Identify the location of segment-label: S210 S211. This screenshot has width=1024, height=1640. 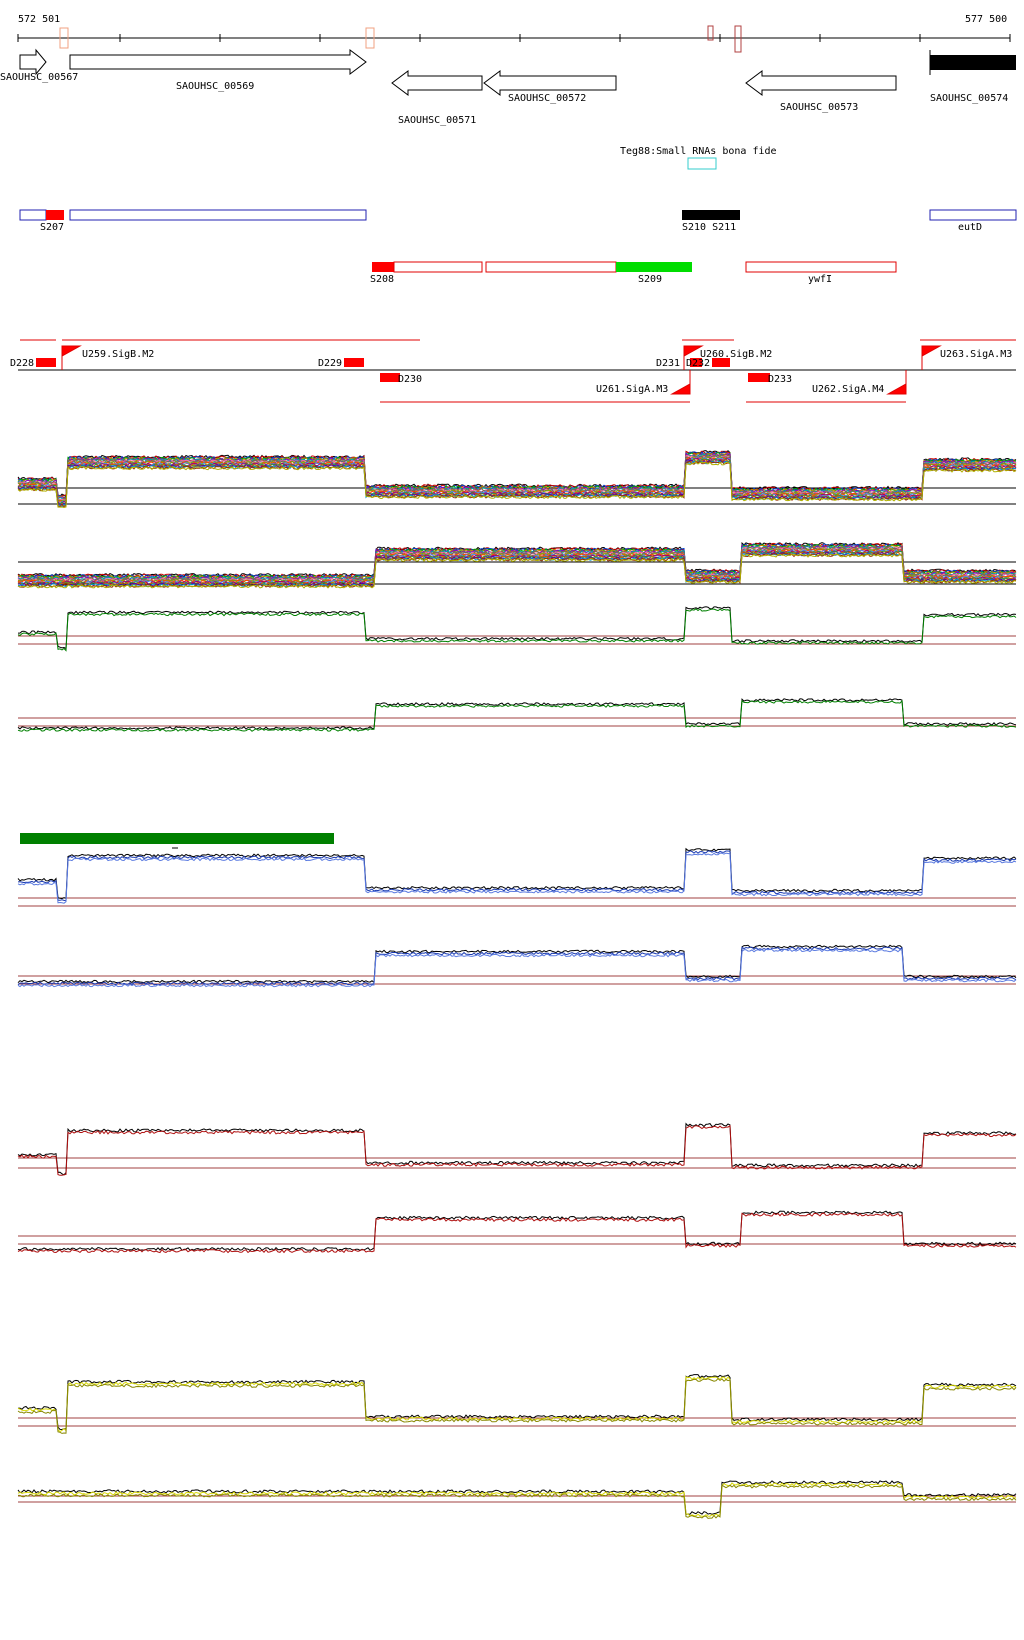
(709, 227).